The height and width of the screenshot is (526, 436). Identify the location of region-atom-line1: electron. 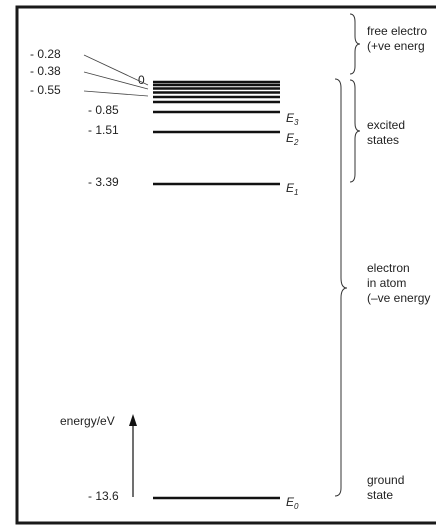
(388, 268).